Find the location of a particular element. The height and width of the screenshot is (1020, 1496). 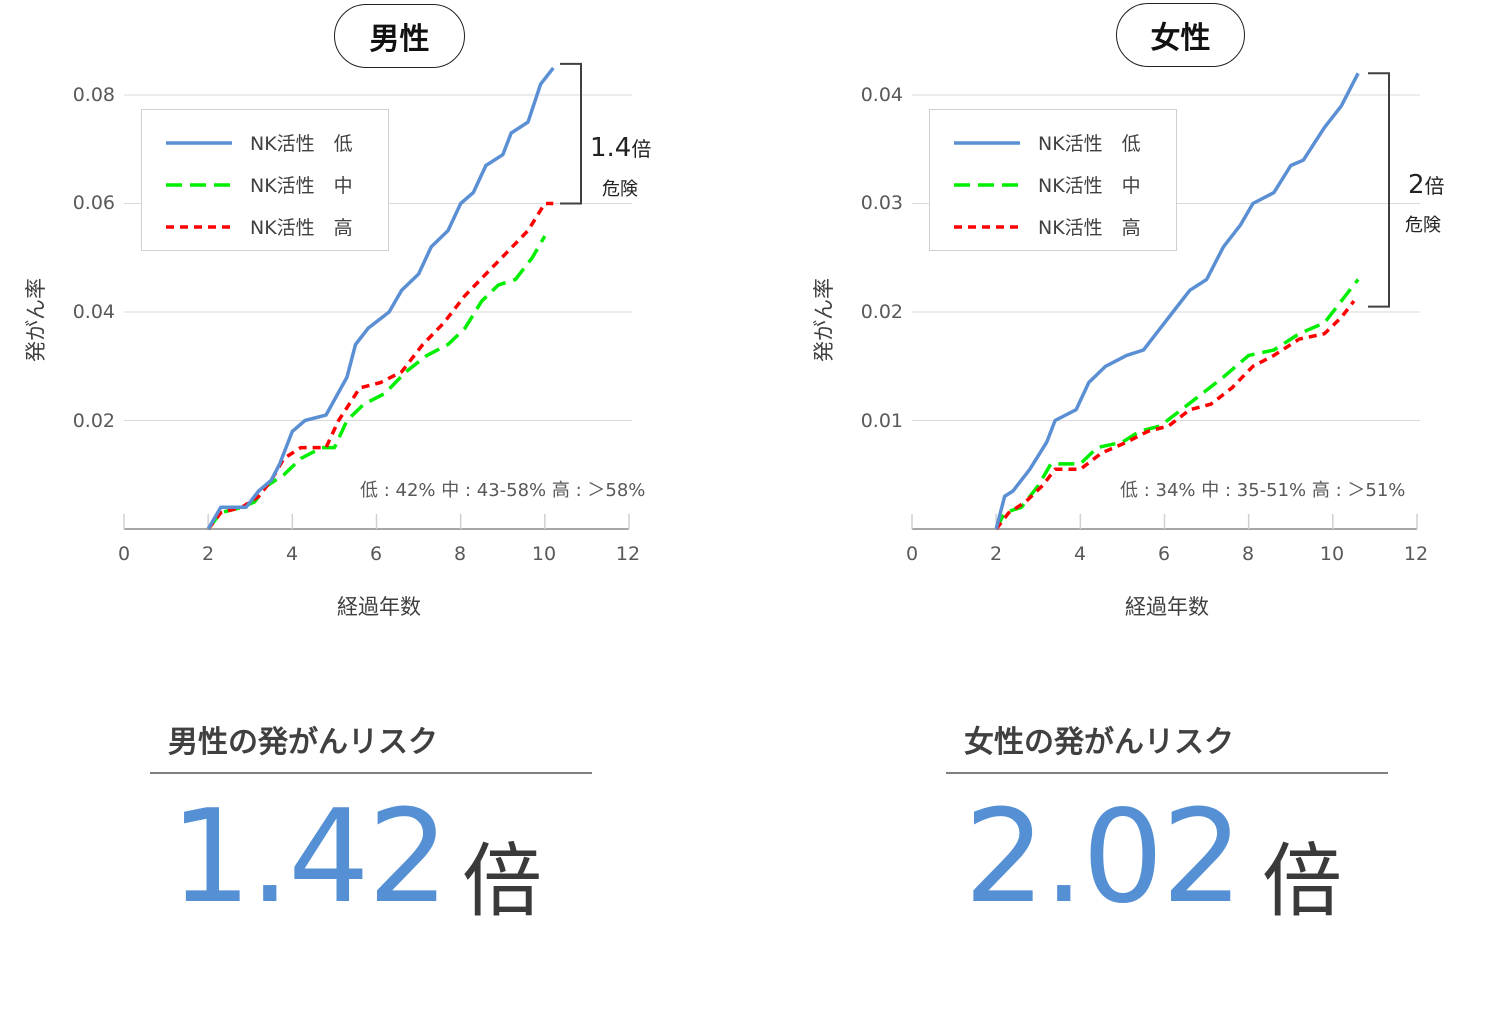

female-xtick-8: 8 is located at coordinates (1248, 554).